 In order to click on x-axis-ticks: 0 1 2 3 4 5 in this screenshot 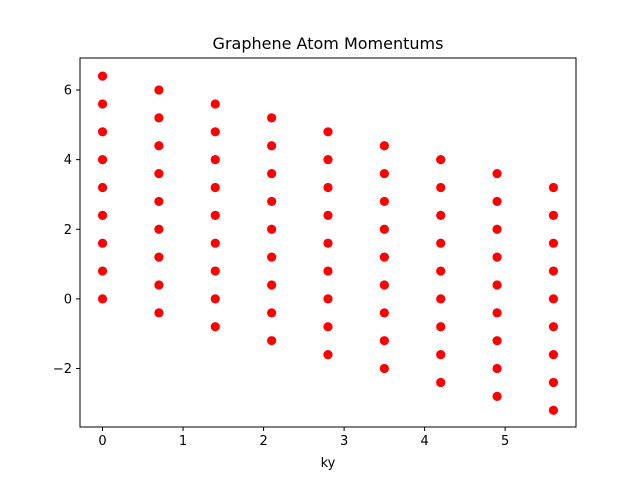, I will do `click(303, 438)`.